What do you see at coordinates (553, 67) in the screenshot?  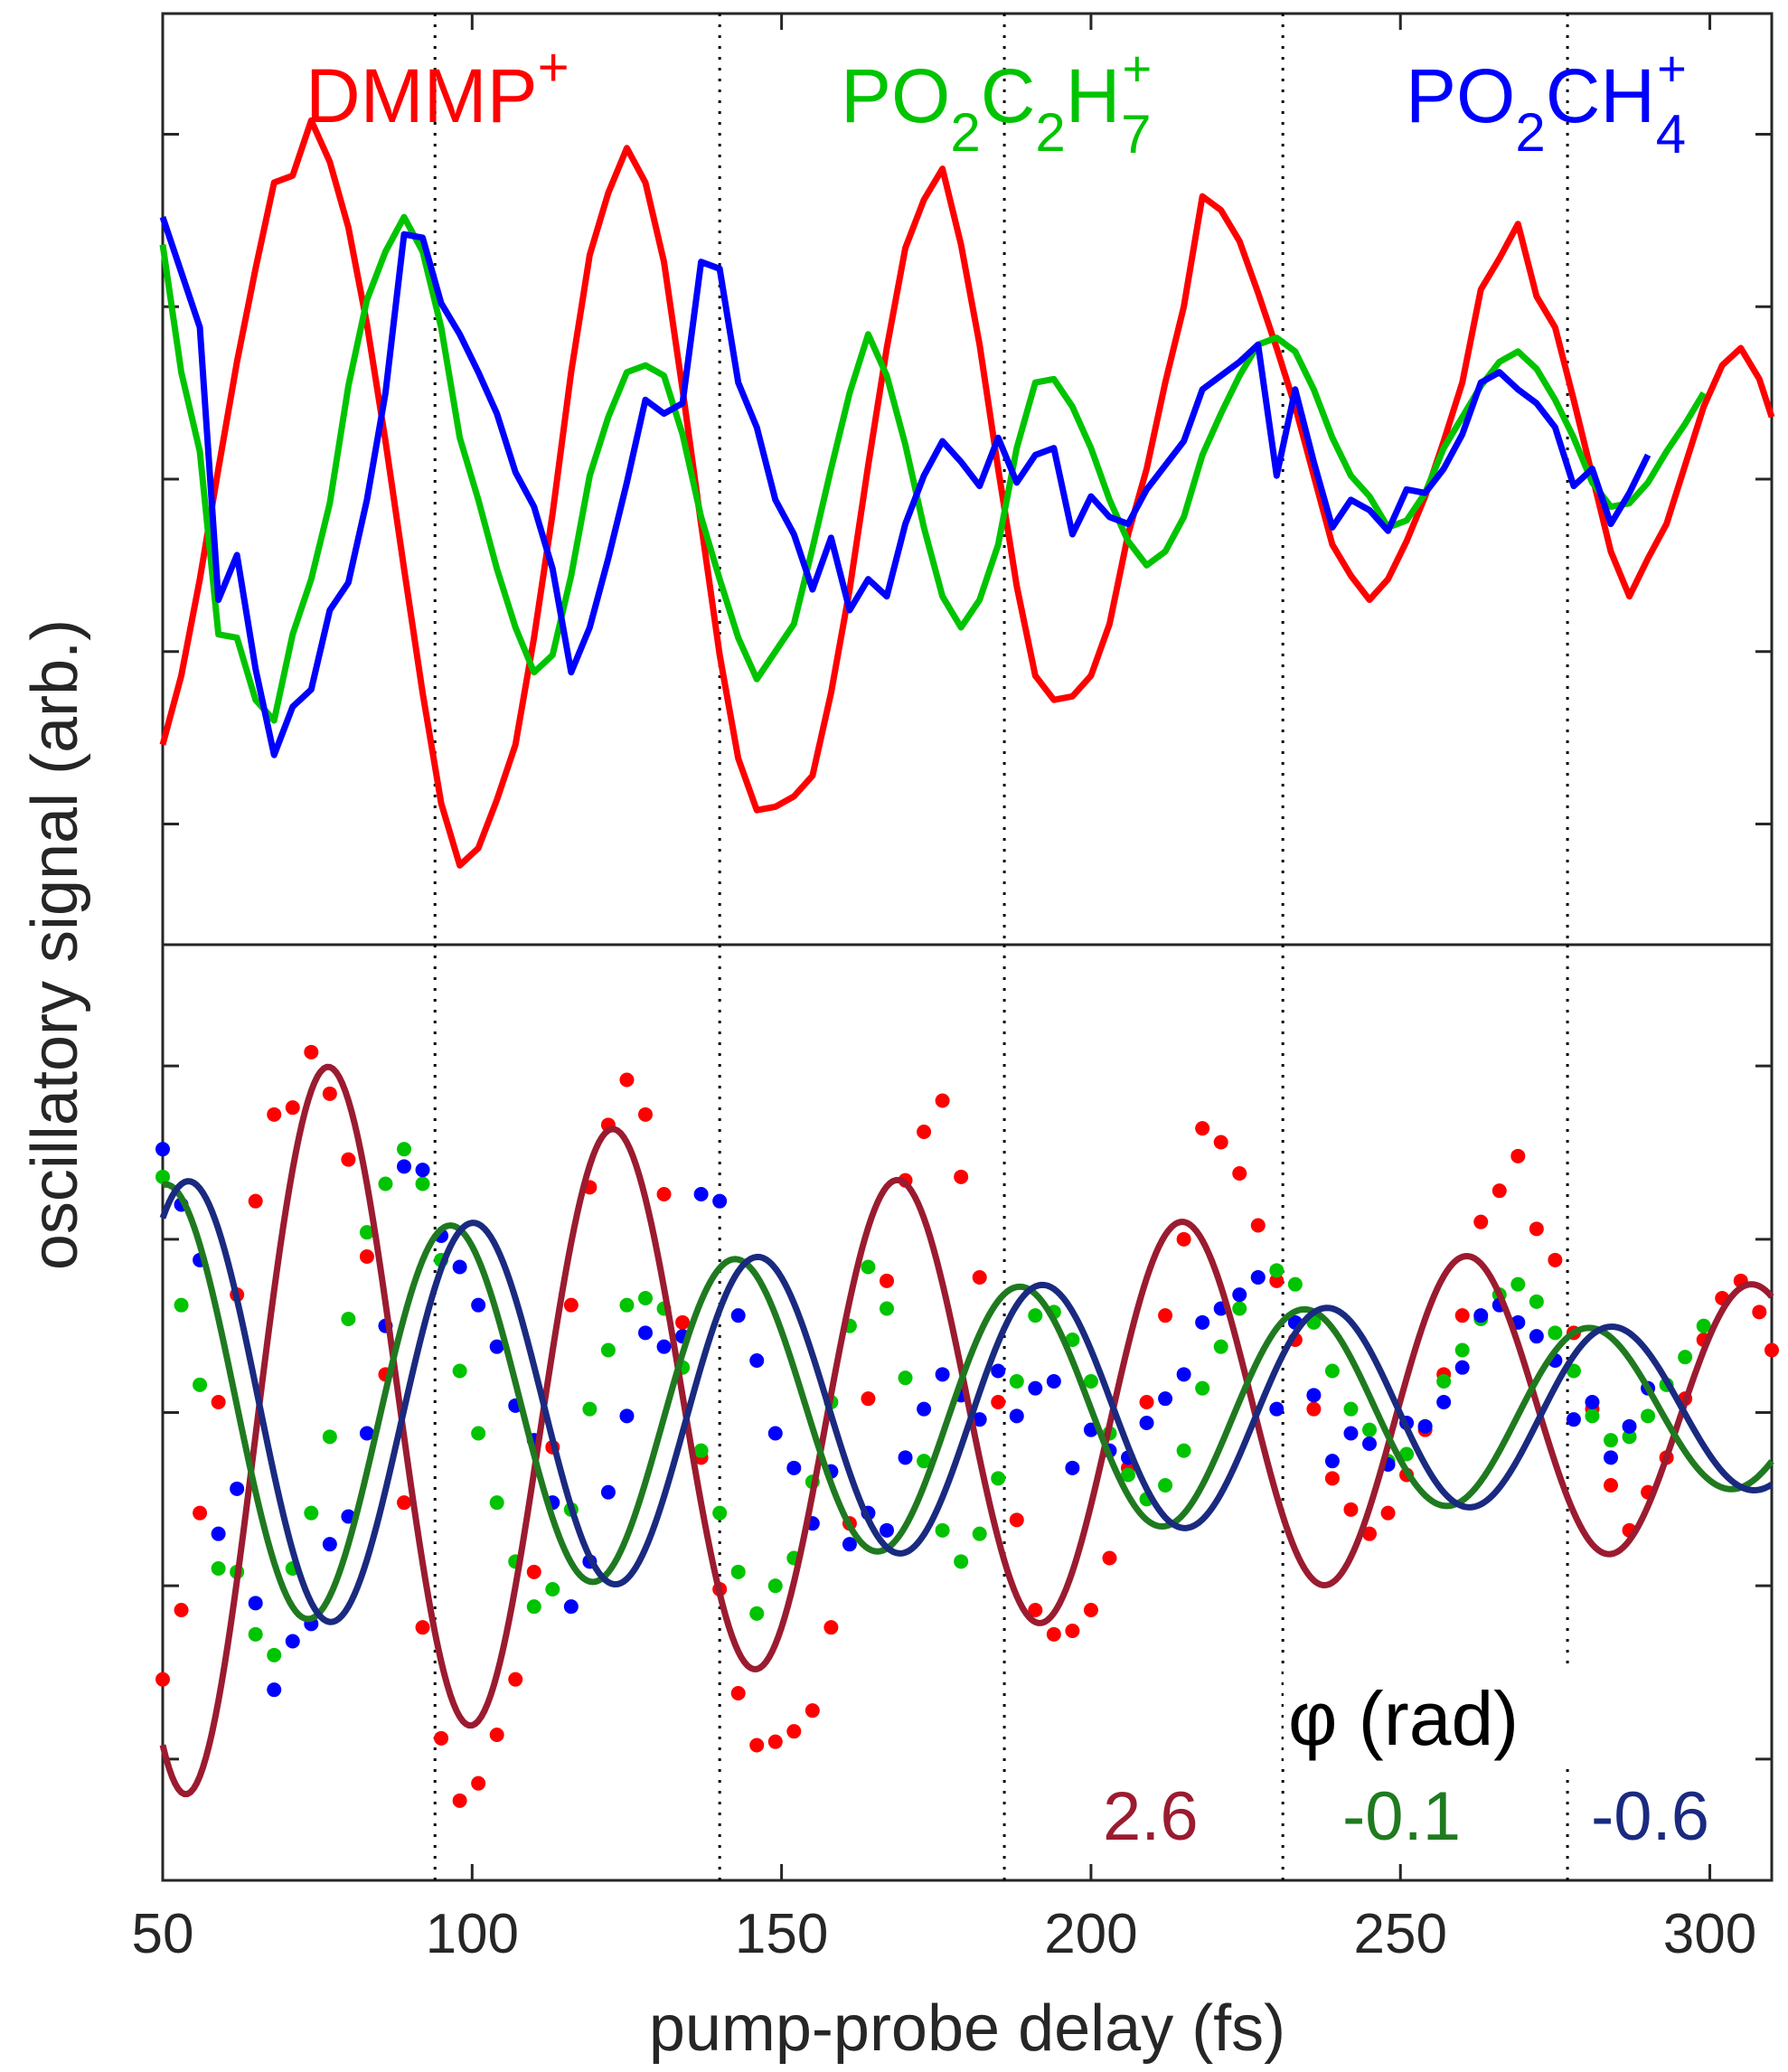 I see `legend-dmmp-sup: +` at bounding box center [553, 67].